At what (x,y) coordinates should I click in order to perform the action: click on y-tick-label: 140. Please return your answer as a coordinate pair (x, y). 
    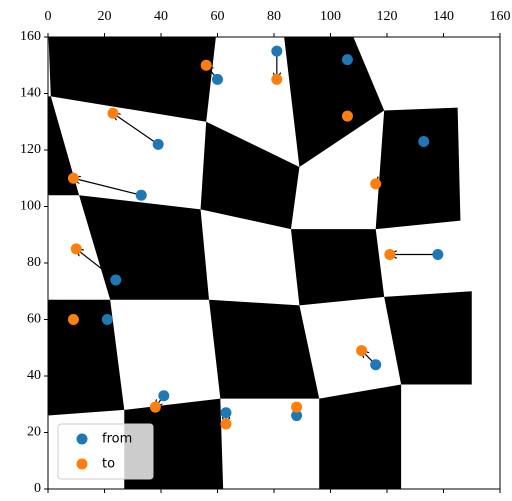
    Looking at the image, I should click on (30, 93).